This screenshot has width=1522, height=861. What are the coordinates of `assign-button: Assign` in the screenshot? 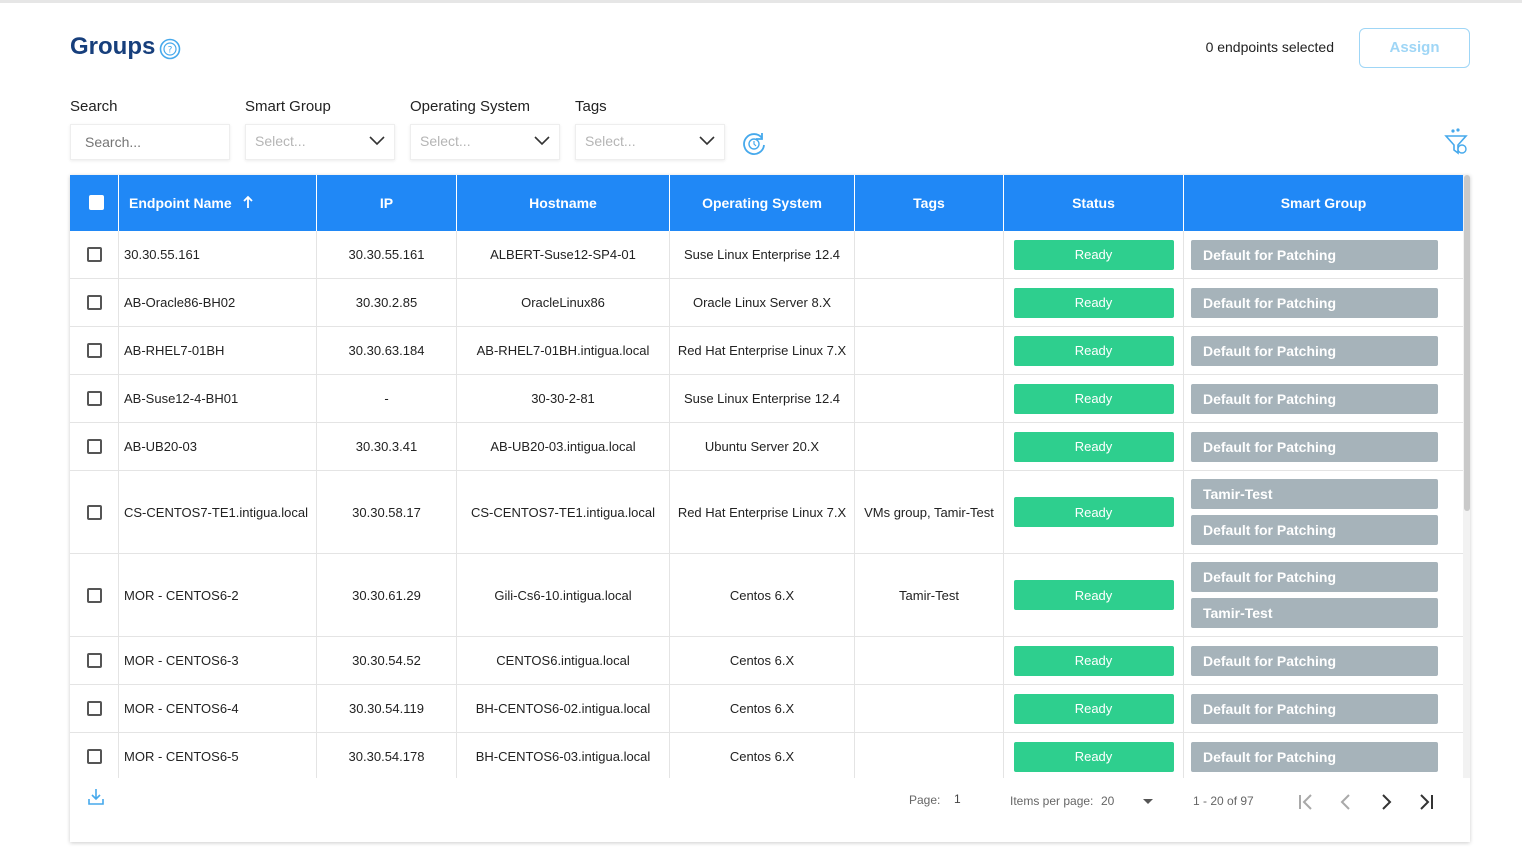 It's located at (1414, 48).